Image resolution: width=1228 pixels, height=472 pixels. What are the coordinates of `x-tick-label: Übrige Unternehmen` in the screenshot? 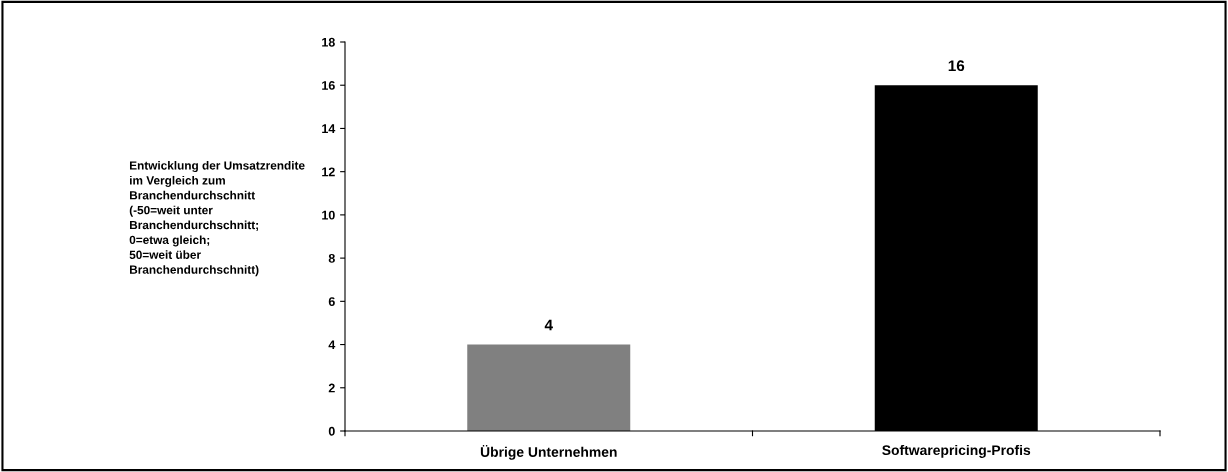 It's located at (548, 452).